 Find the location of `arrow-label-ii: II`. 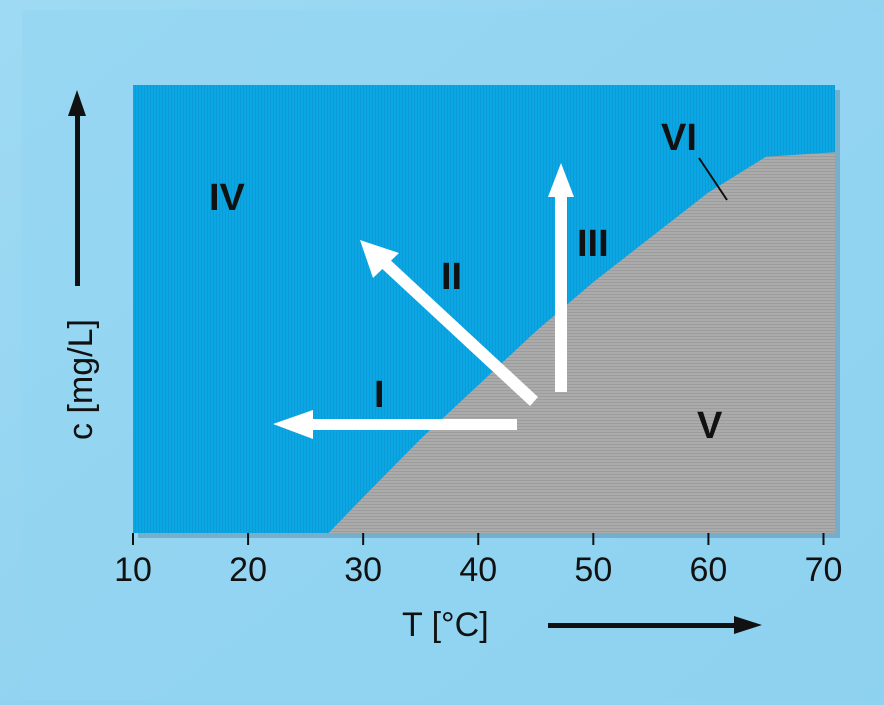

arrow-label-ii: II is located at coordinates (451, 277).